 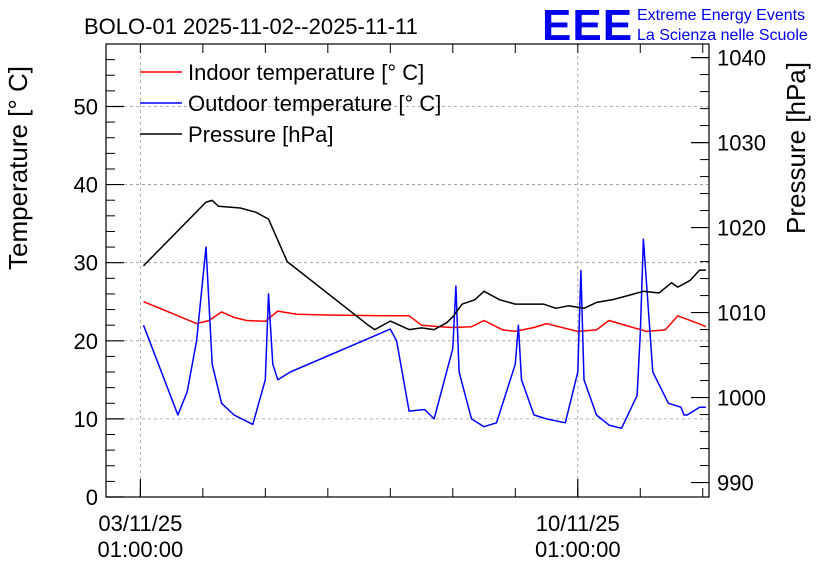 I want to click on y-tick-label: 10, so click(x=86, y=419).